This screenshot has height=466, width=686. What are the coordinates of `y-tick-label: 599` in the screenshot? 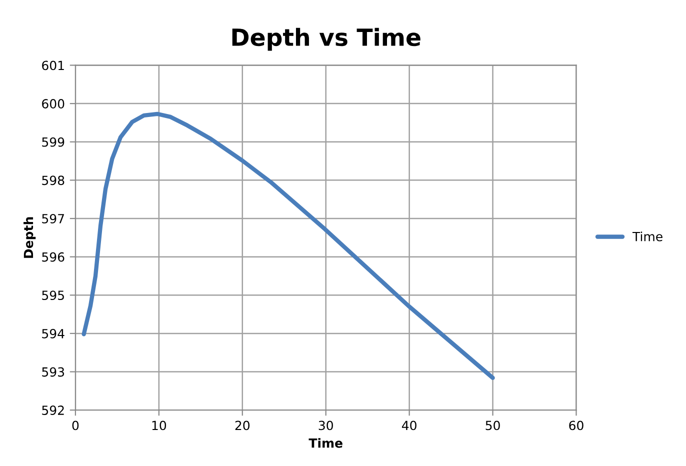 It's located at (53, 142).